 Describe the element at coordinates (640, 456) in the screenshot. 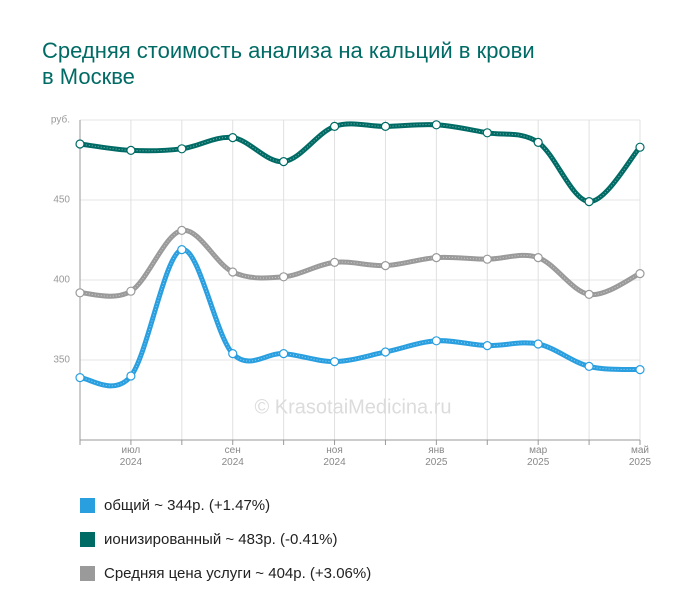

I see `x-tick-label: май 2025` at that location.